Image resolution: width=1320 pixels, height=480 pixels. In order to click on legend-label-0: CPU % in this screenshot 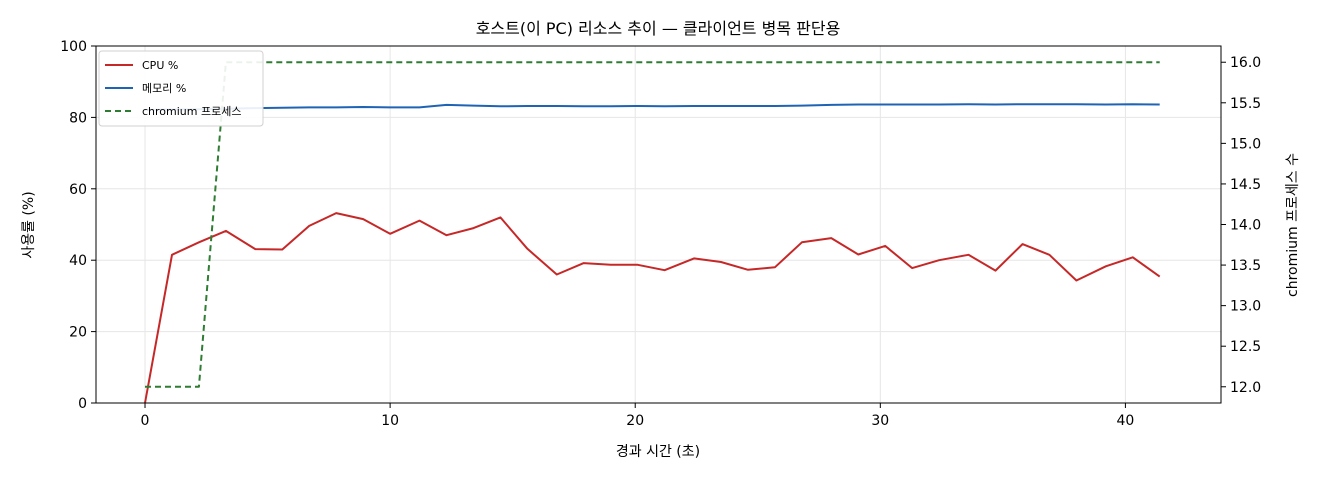, I will do `click(160, 65)`.